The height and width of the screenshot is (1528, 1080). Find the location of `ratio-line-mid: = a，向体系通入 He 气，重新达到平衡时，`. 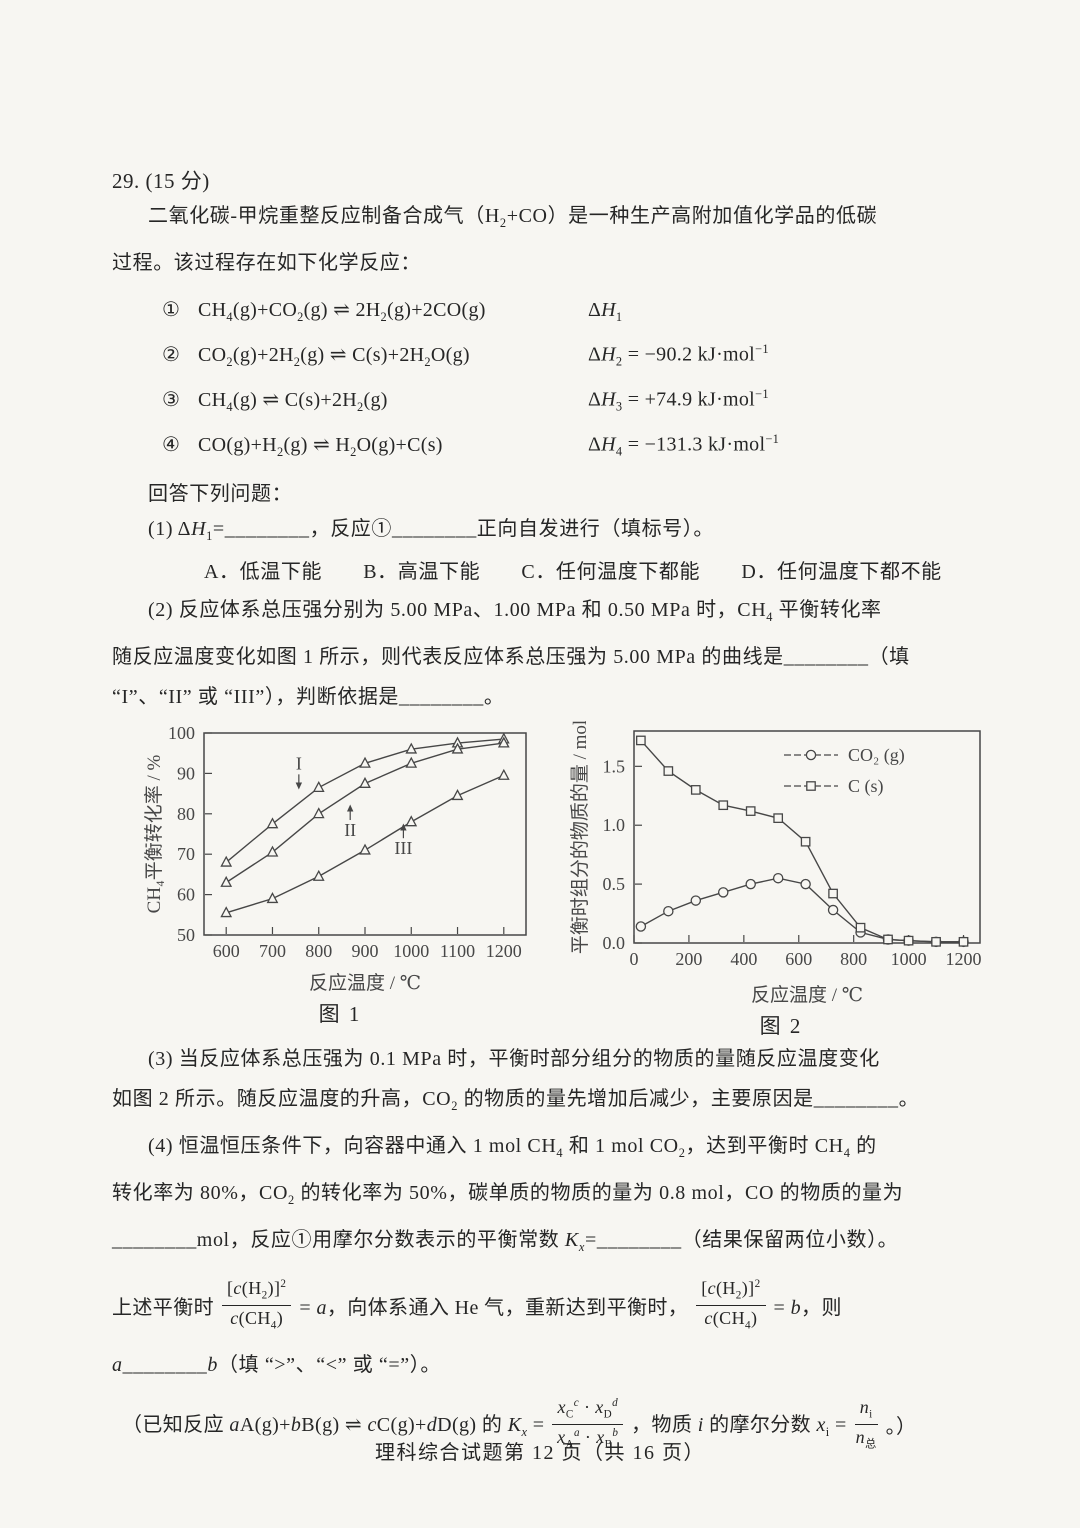

ratio-line-mid: = a，向体系通入 He 气，重新达到平衡时， is located at coordinates (494, 1307).